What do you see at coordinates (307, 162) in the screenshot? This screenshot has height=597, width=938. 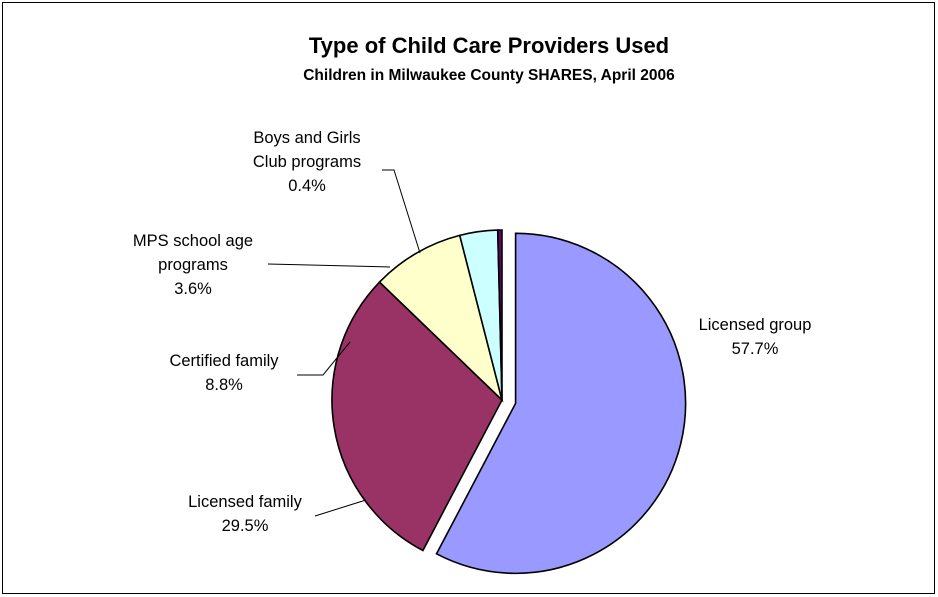 I see `slice-label: Boys and Girls Club programs 0.4%` at bounding box center [307, 162].